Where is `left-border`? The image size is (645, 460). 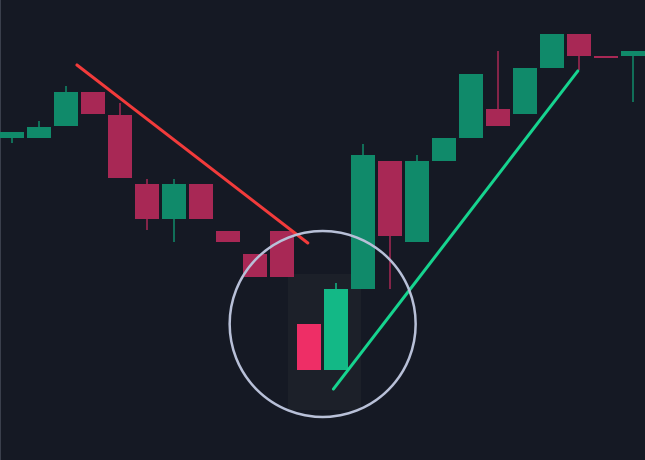 left-border is located at coordinates (0, 230).